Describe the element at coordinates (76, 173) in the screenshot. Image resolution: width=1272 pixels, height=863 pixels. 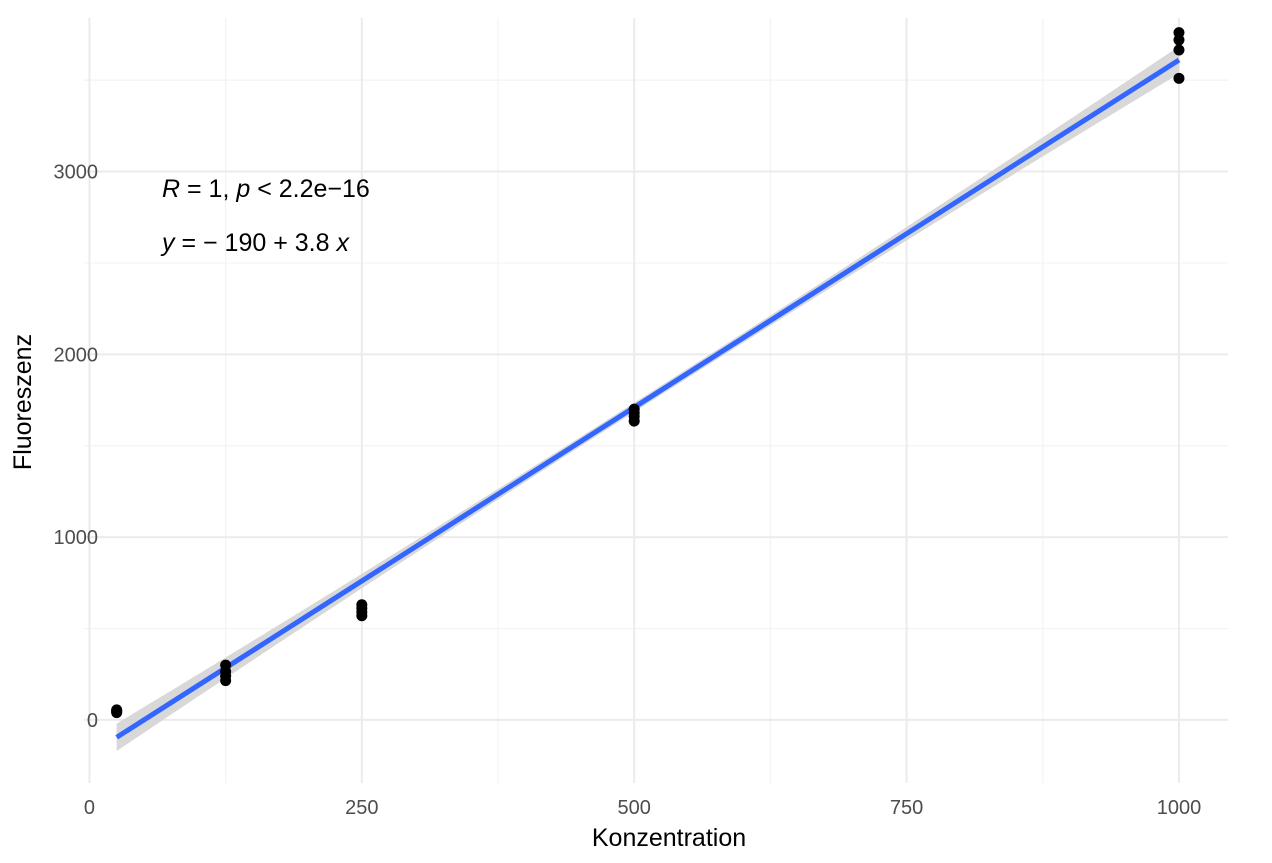
I see `y-tick-label: 3000` at that location.